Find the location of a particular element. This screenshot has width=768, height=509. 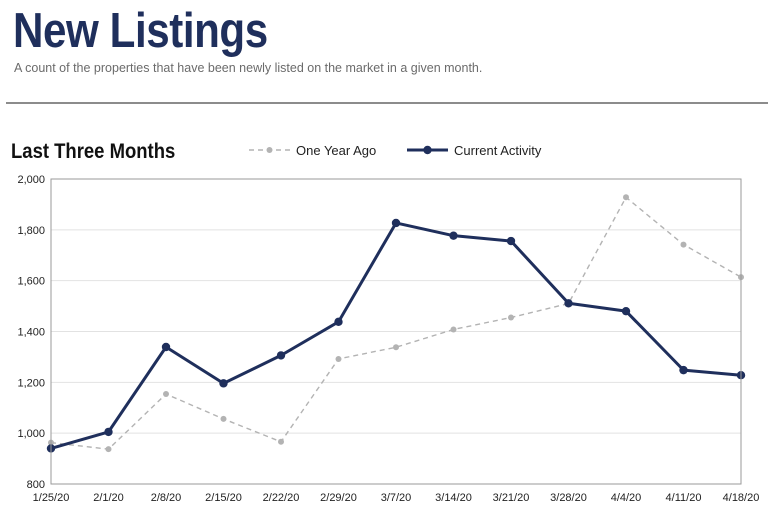

x-tick-label: 2/1/20 is located at coordinates (108, 498).